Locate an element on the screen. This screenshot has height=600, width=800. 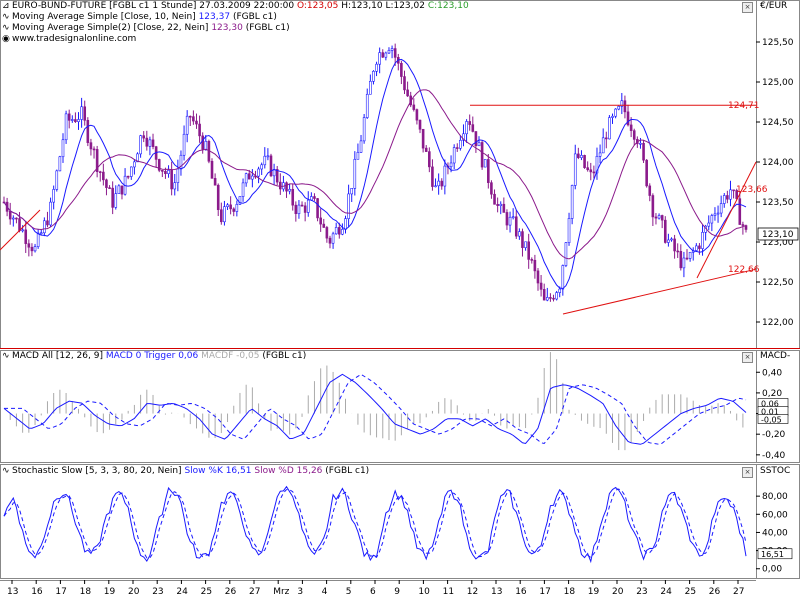
macd-tick-label: 0,20 is located at coordinates (772, 394).